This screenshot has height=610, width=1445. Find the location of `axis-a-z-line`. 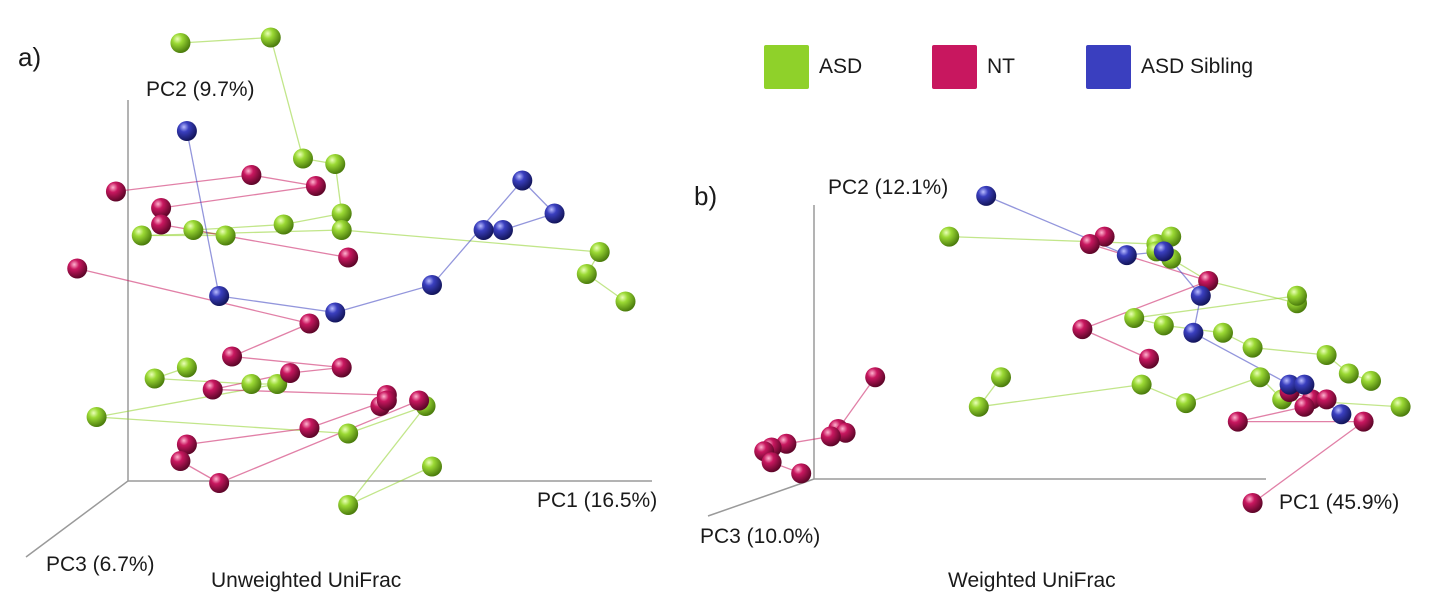

axis-a-z-line is located at coordinates (77, 519).